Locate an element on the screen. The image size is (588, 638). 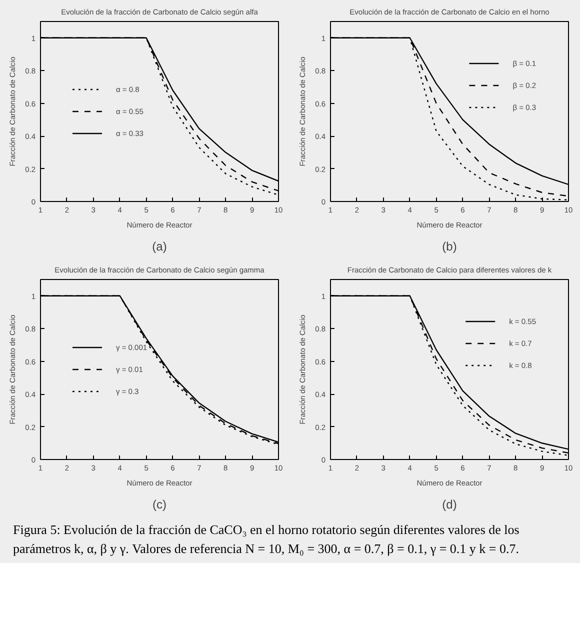
text: Figura 5: Evolución de la fracción de CaCO₃ en el horno rotatorio según diferentes valores de los parámetros k, α, β y γ. Valores de referencia N = 10, M₀ = 300, α = 0.7, β = 0.1, γ = 0.1 y k = 0.7. is located at coordinates (266, 539).